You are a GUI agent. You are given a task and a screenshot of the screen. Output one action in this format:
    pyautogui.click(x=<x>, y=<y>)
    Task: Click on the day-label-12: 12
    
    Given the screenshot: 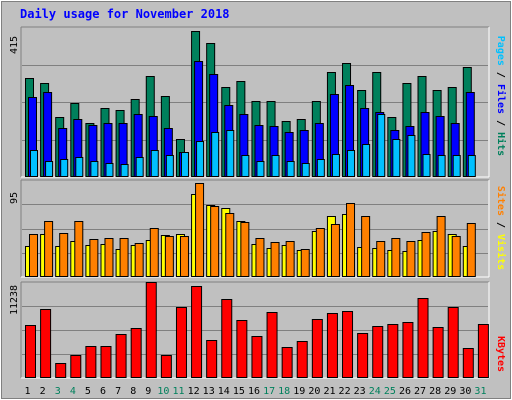 What is the action you would take?
    pyautogui.click(x=194, y=391)
    